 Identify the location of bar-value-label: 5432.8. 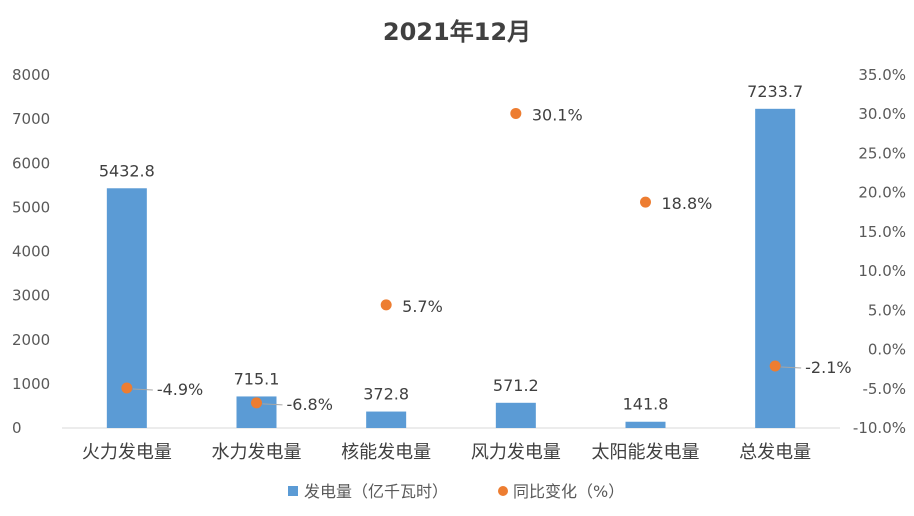
(127, 170).